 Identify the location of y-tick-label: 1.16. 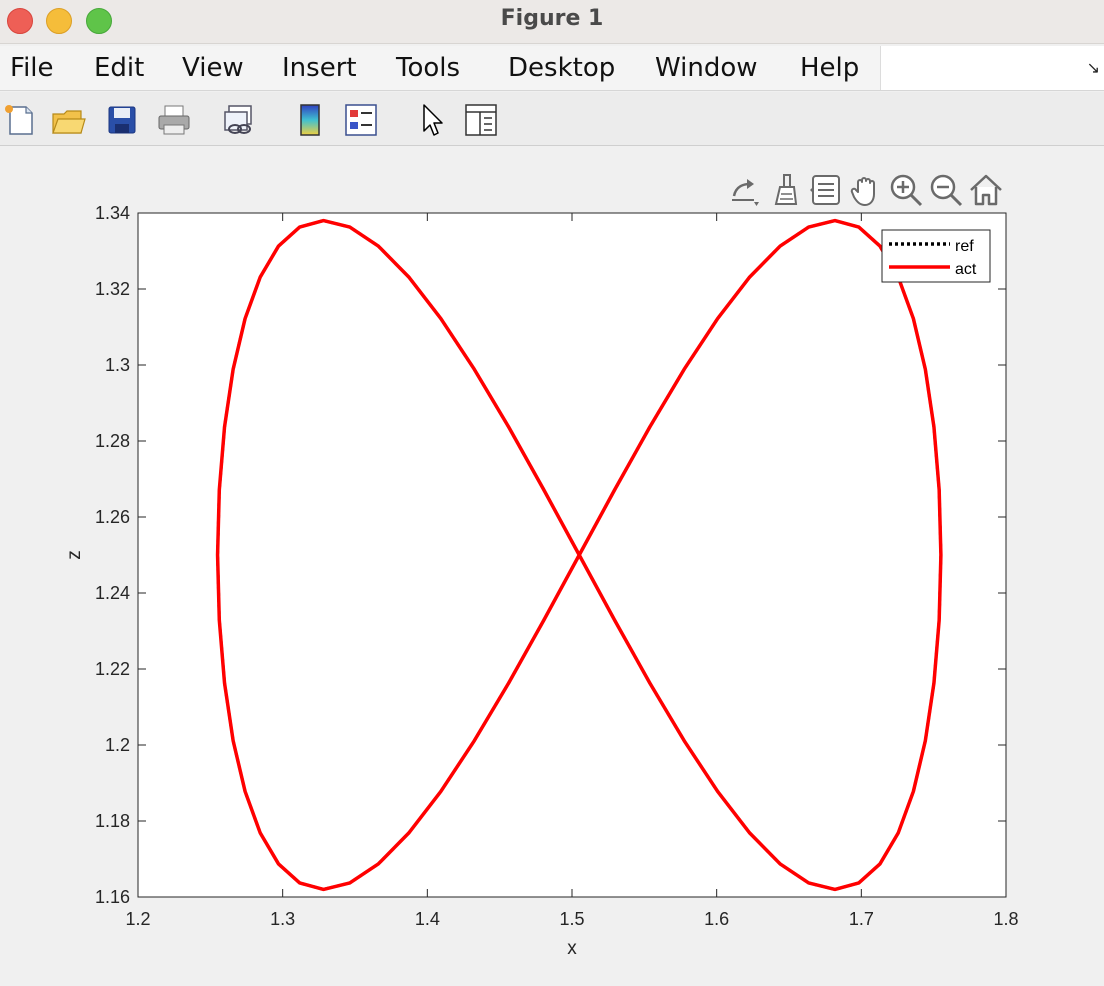
(112, 897).